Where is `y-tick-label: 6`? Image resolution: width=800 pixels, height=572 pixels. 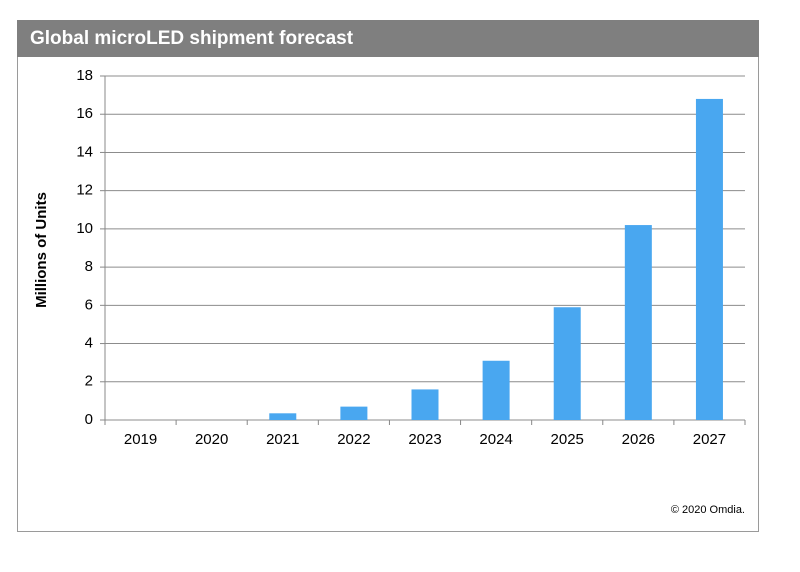
y-tick-label: 6 is located at coordinates (89, 304).